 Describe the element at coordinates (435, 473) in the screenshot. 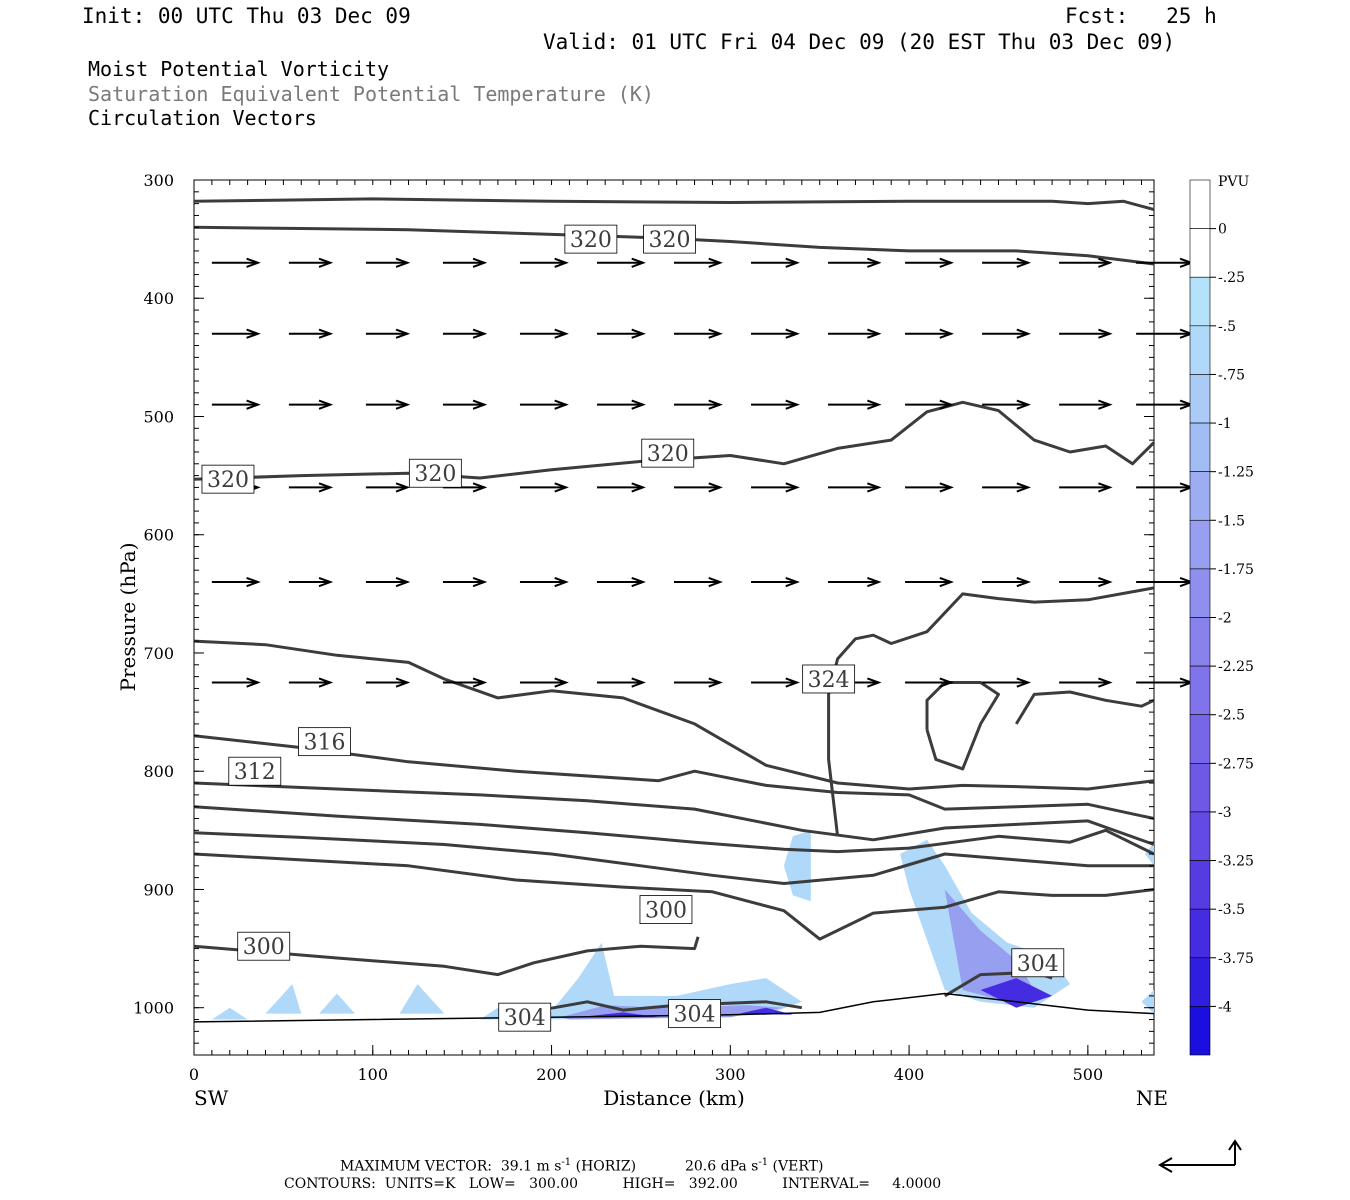

I see `contour-label-3: 320` at that location.